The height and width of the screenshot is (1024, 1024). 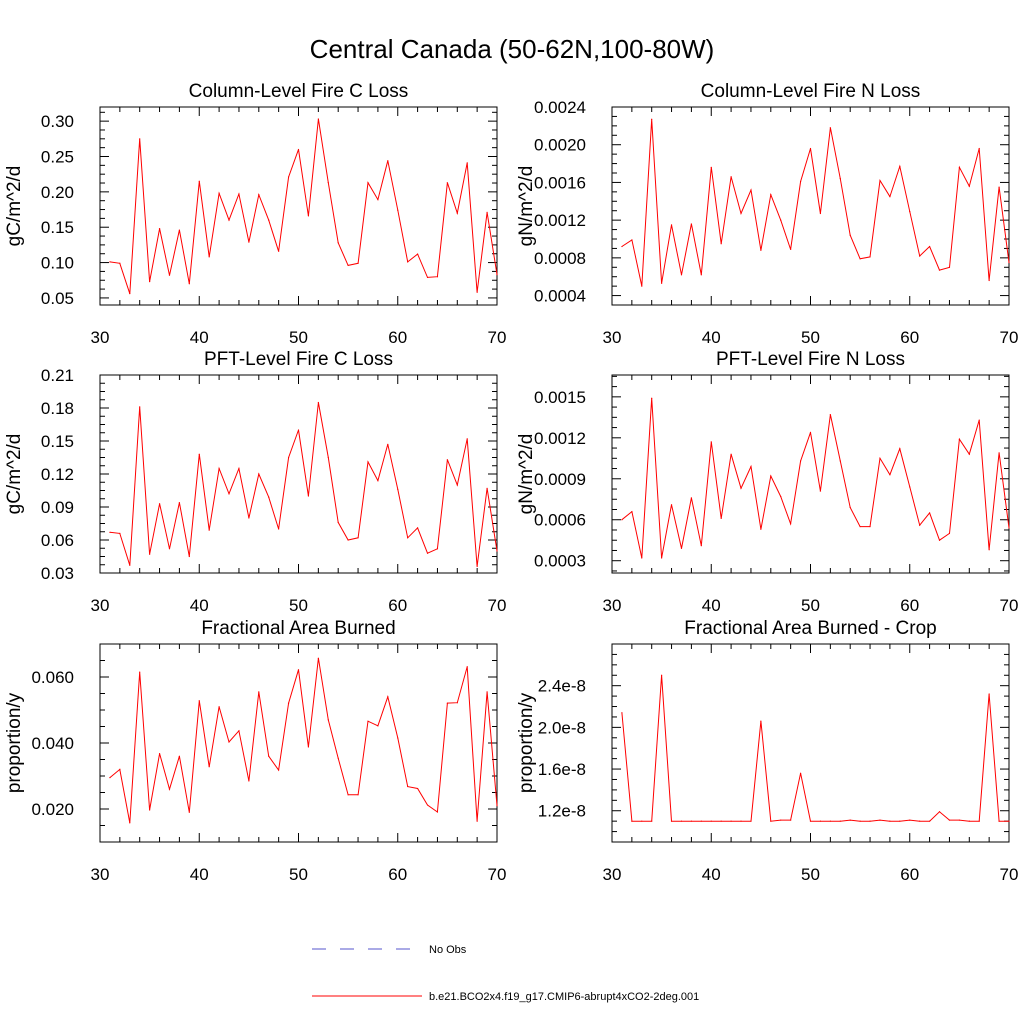 What do you see at coordinates (560, 397) in the screenshot?
I see `y-tick-label: 0.0015` at bounding box center [560, 397].